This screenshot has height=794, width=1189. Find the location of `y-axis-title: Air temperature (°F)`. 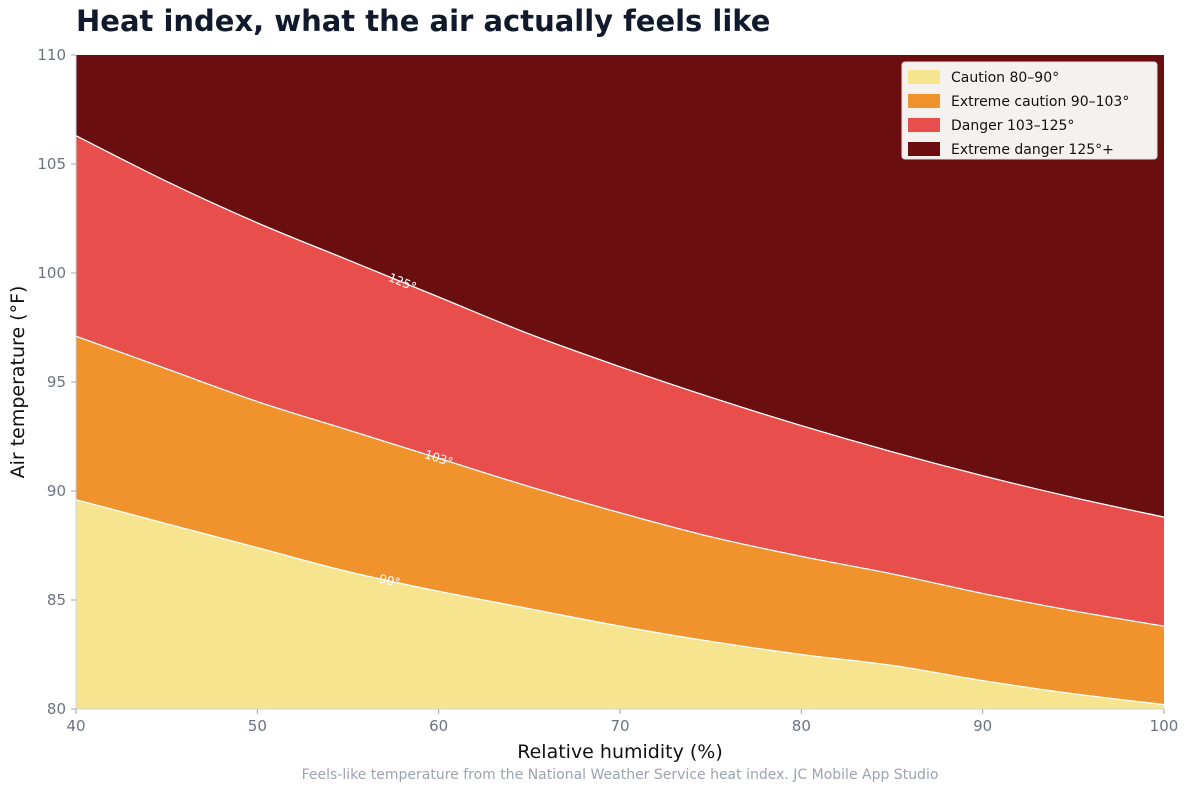

y-axis-title: Air temperature (°F) is located at coordinates (18, 382).